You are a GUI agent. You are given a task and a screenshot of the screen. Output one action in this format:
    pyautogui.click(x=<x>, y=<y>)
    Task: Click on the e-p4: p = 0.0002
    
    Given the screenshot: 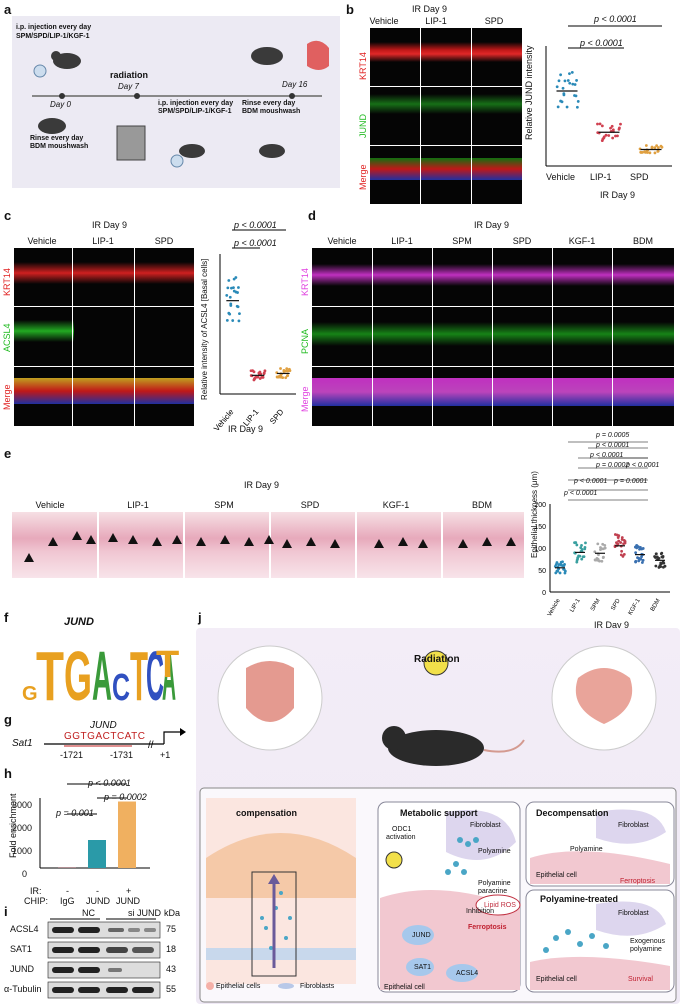 What is the action you would take?
    pyautogui.click(x=613, y=465)
    